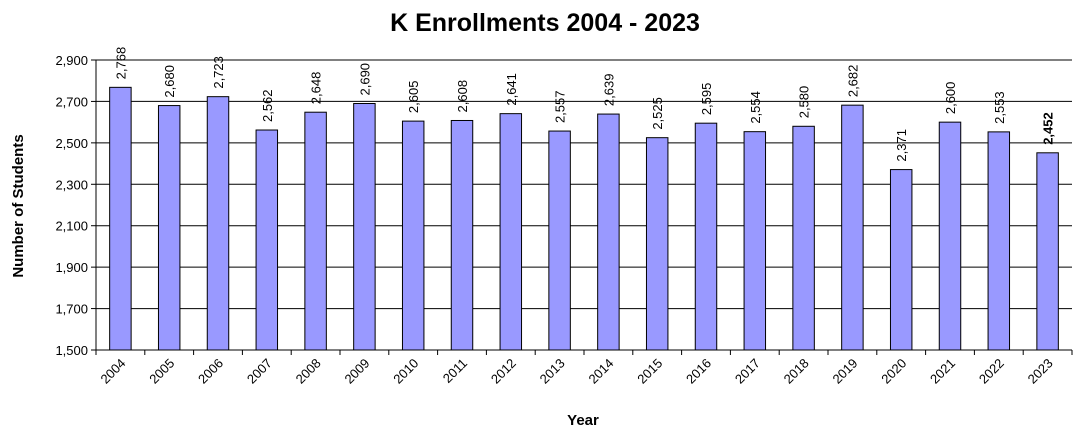 This screenshot has width=1089, height=433. I want to click on bar-2005, so click(169, 228).